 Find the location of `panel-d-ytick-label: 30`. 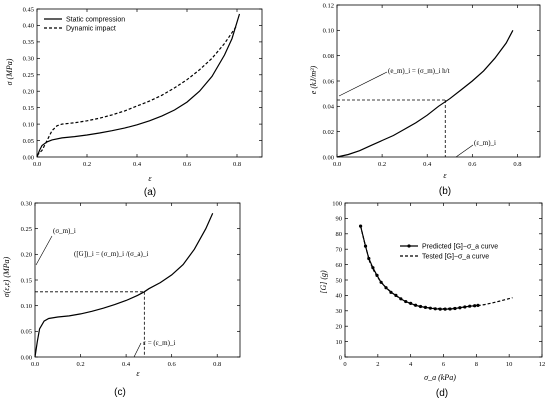

panel-d-ytick-label: 30 is located at coordinates (339, 311).